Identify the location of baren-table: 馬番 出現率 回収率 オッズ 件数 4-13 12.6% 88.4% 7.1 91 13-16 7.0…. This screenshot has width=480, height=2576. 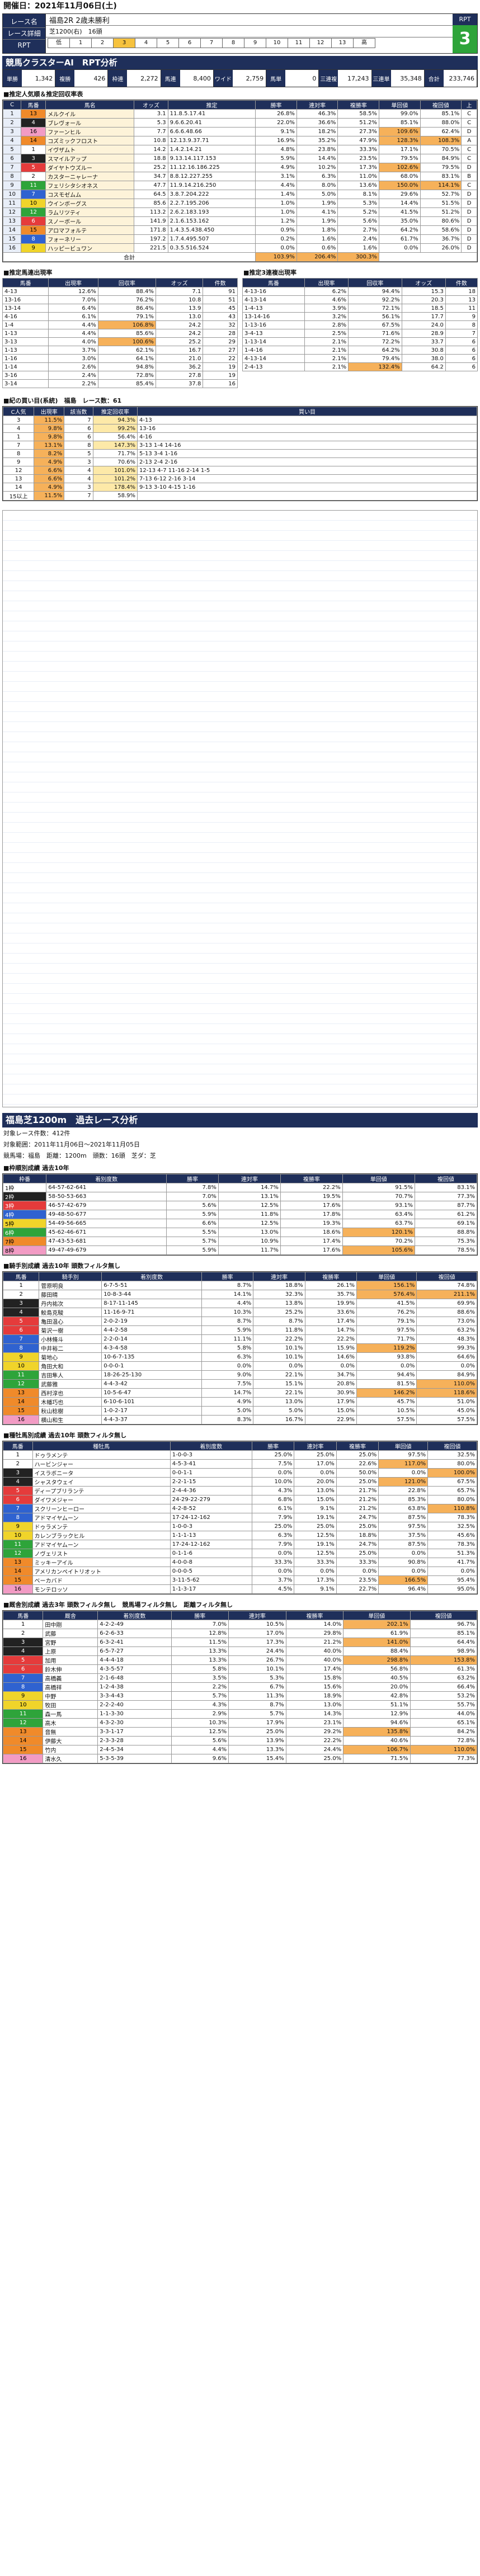
(120, 333).